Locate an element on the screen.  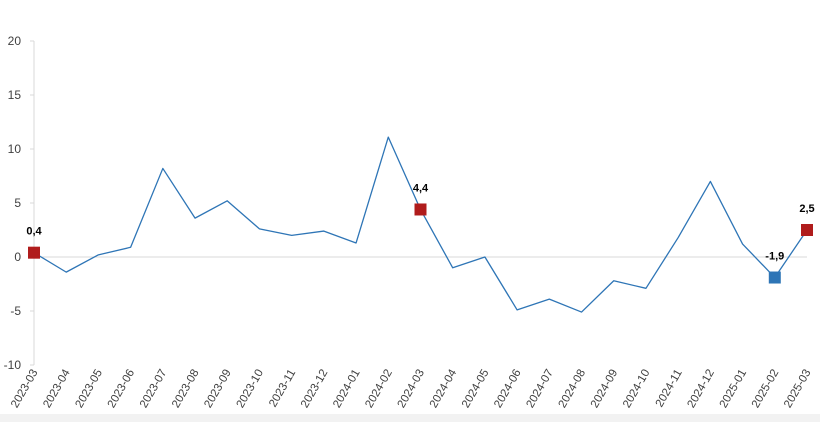
x-tick-label: 2023-10 is located at coordinates (251, 389).